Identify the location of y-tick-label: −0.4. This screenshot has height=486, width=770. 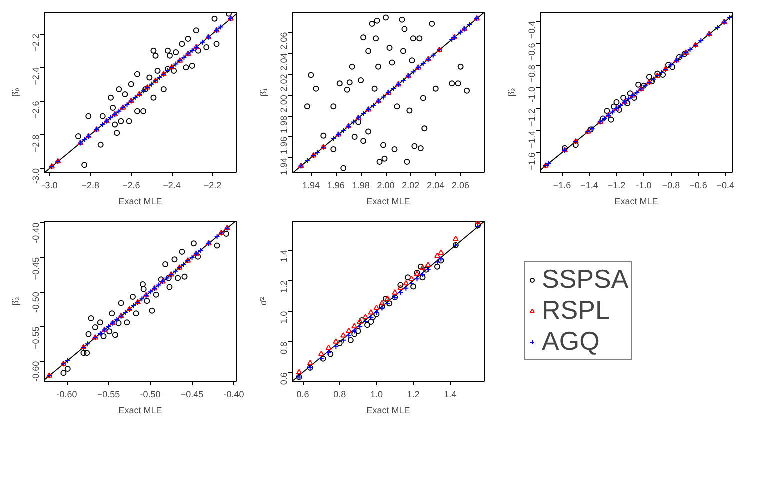
(532, 30).